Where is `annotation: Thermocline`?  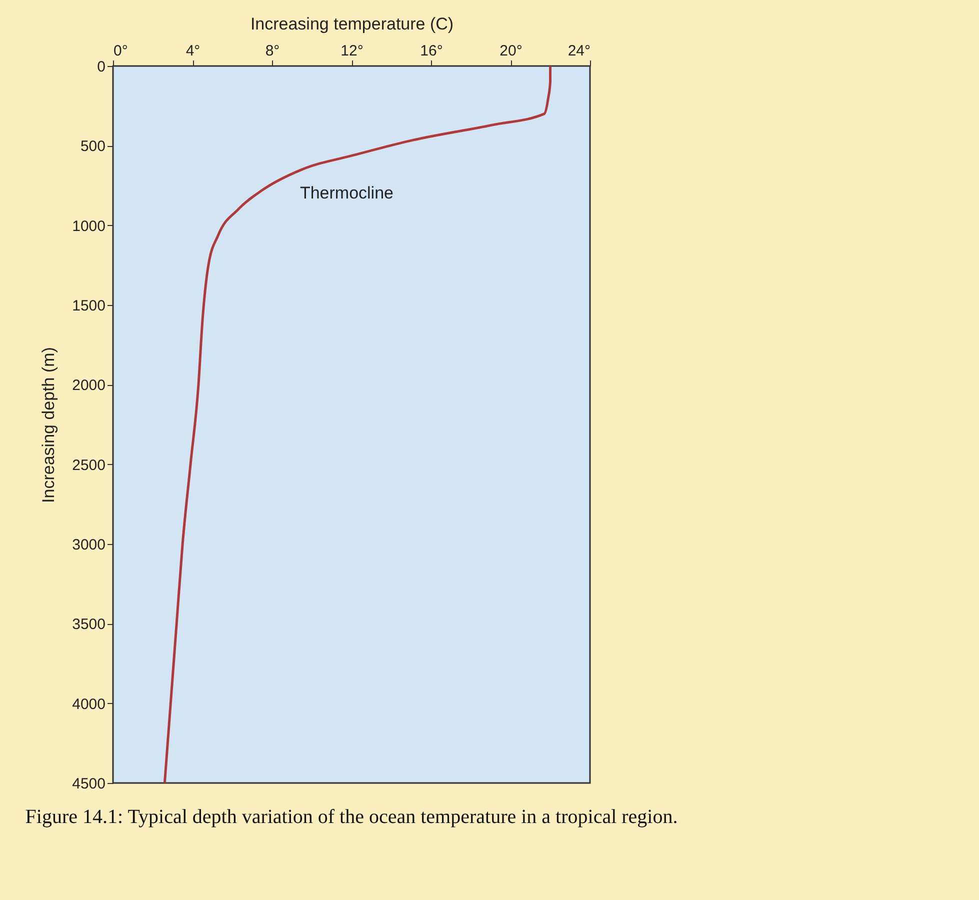 annotation: Thermocline is located at coordinates (347, 193).